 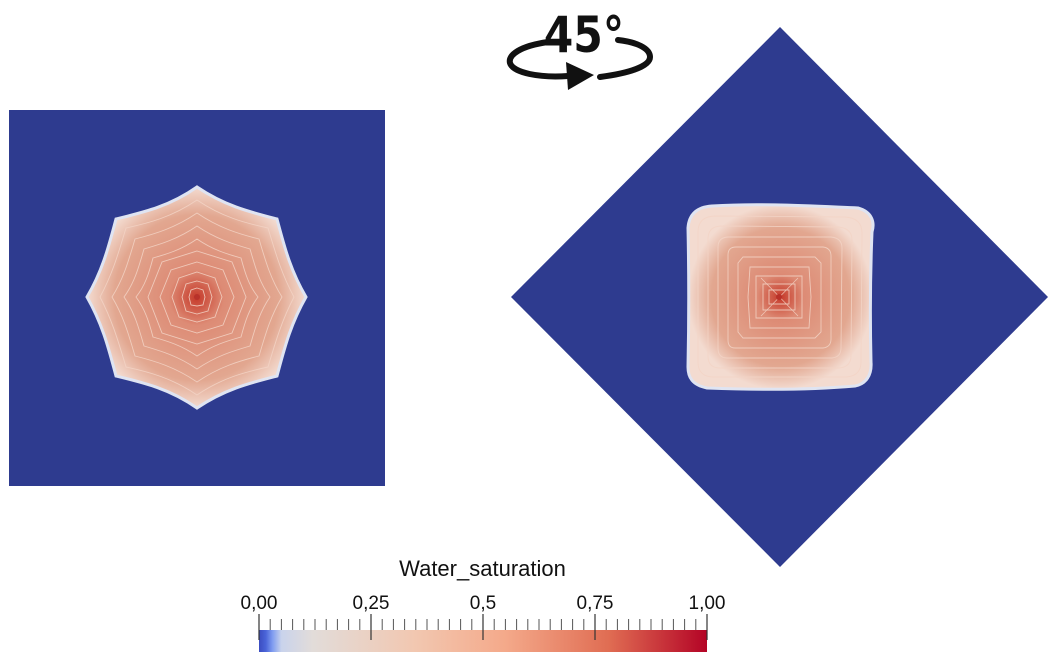 What do you see at coordinates (584, 35) in the screenshot?
I see `rotation-label: 45°` at bounding box center [584, 35].